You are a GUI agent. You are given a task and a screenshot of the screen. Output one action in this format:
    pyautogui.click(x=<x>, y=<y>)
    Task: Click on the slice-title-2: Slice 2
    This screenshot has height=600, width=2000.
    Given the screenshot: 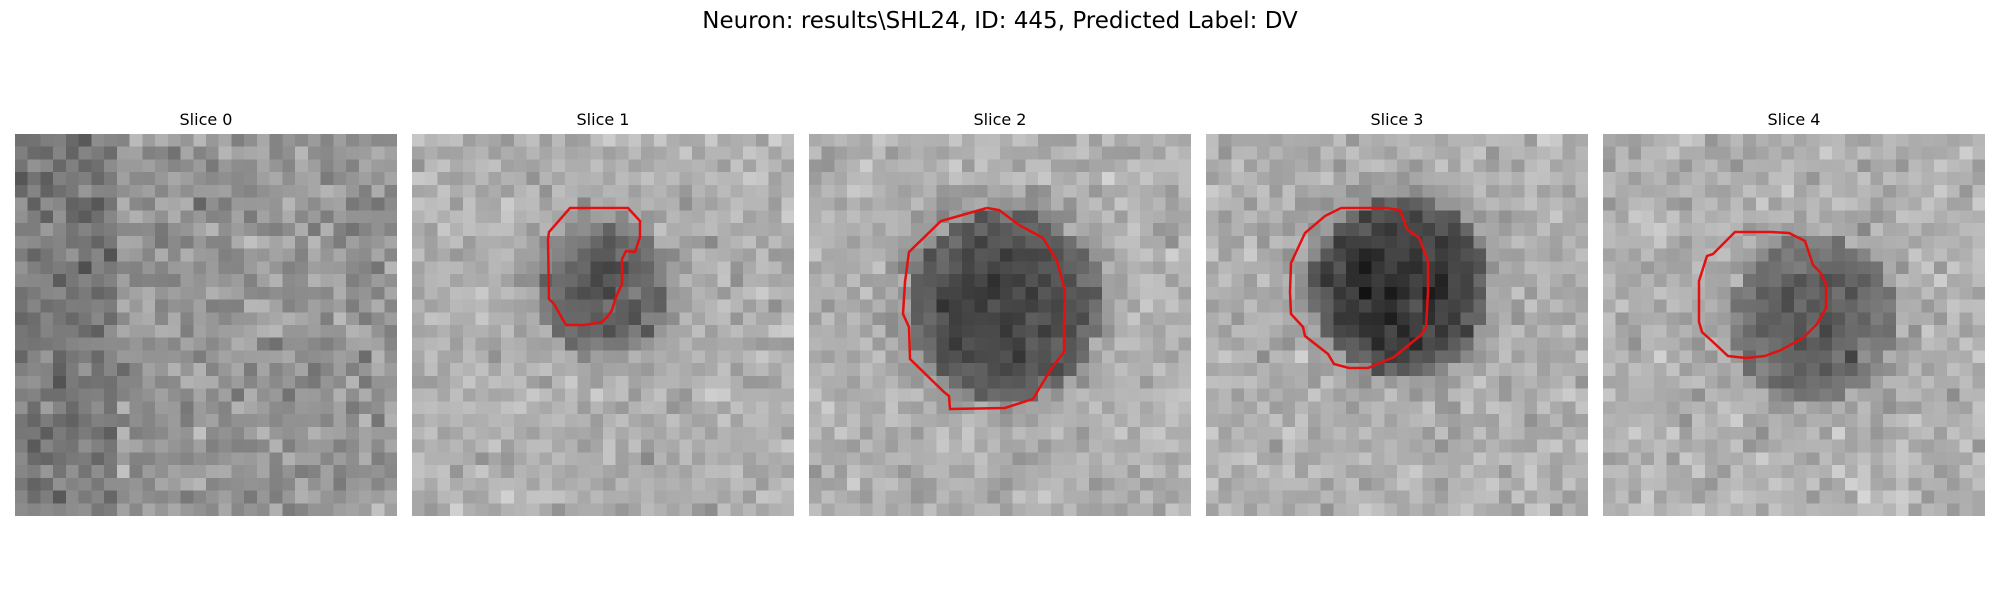 What is the action you would take?
    pyautogui.click(x=1000, y=119)
    